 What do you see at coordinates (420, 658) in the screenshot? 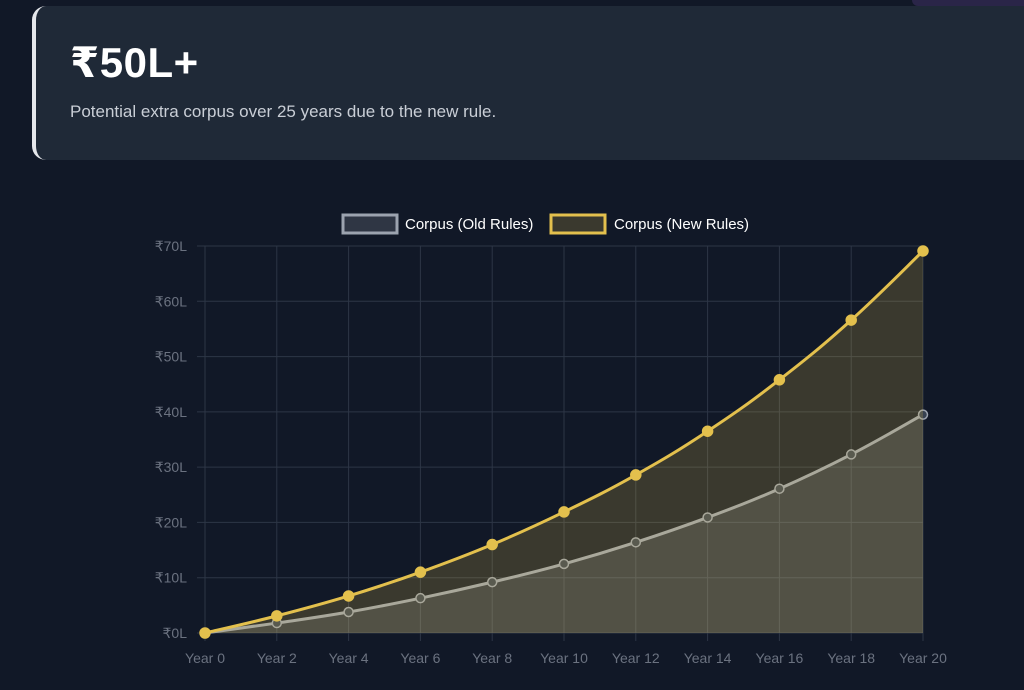
I see `x-tick-label: Year 6` at bounding box center [420, 658].